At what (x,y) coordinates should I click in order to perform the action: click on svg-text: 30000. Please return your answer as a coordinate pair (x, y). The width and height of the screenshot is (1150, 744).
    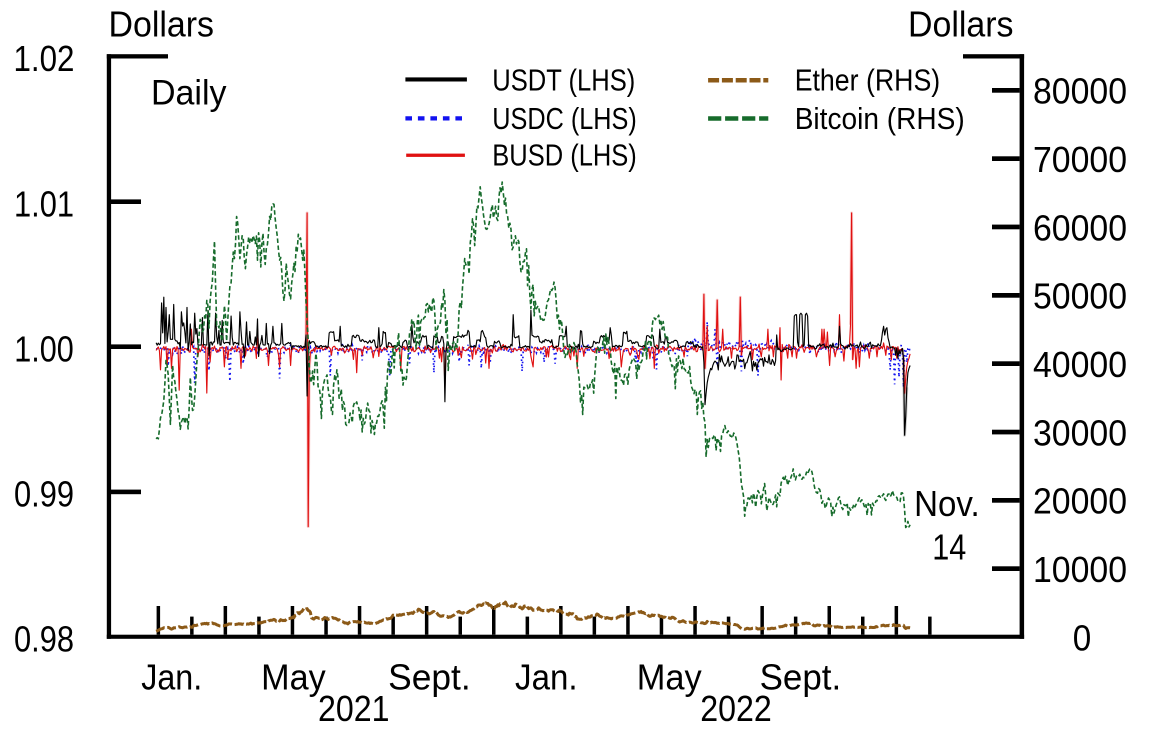
    Looking at the image, I should click on (1080, 432).